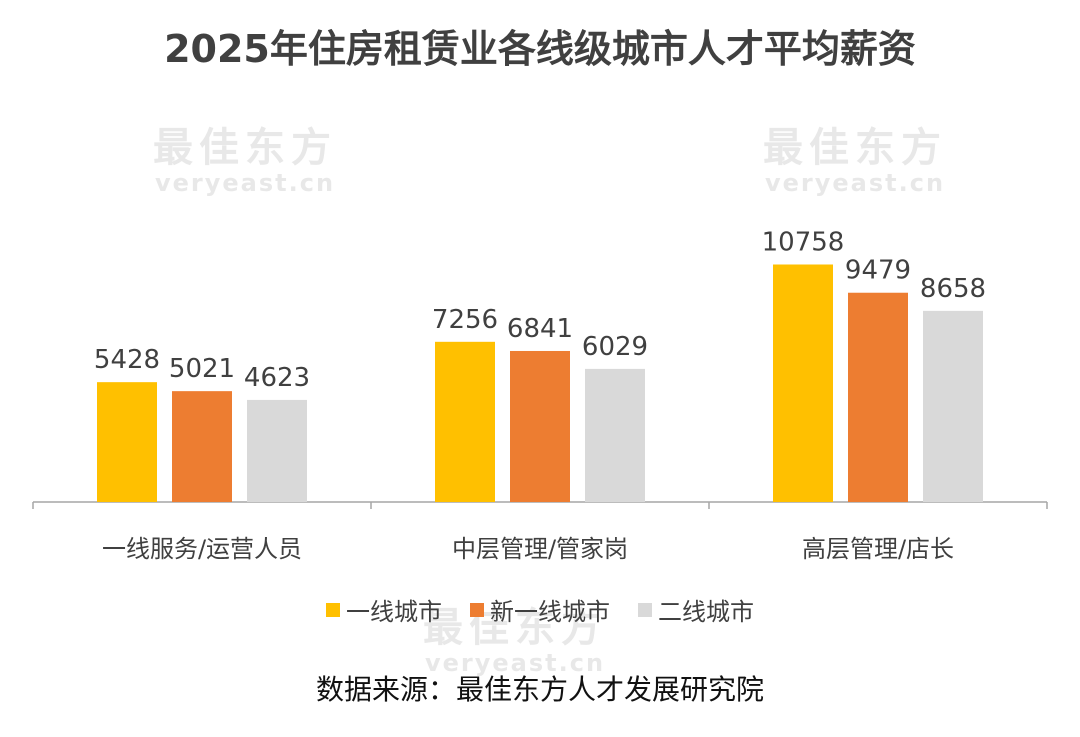 The image size is (1080, 737). I want to click on legend-item: 新一线城市, so click(540, 609).